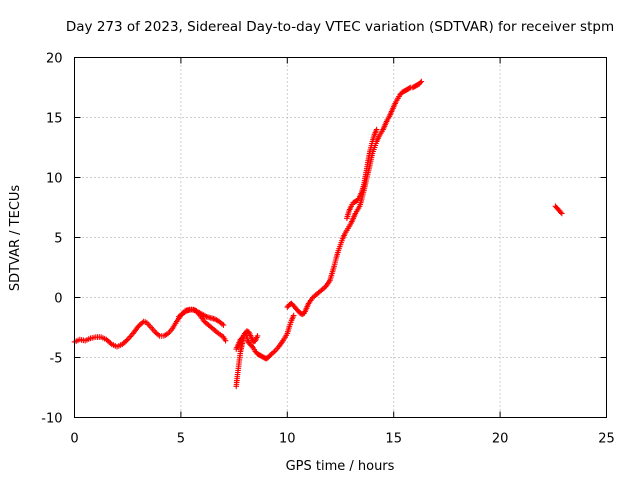  I want to click on y-tick-label: -5, so click(56, 359).